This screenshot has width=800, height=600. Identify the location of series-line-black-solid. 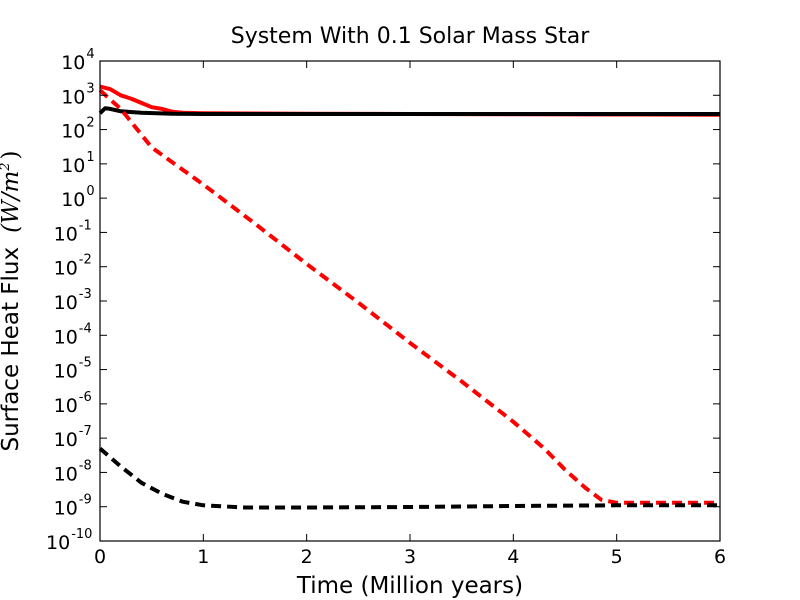
(409, 111).